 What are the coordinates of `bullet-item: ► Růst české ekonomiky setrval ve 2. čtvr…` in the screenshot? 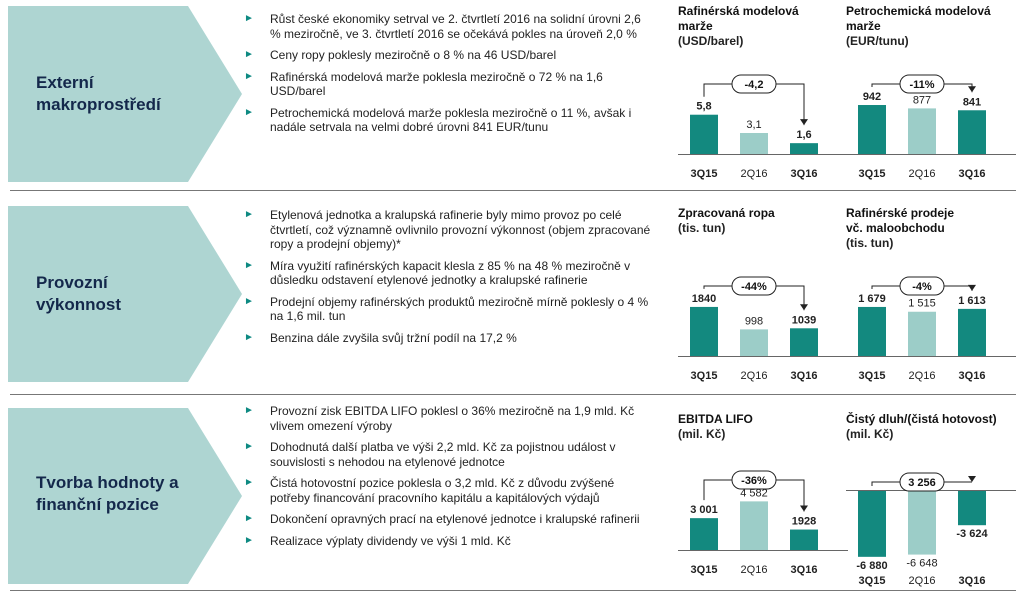 It's located at (447, 26).